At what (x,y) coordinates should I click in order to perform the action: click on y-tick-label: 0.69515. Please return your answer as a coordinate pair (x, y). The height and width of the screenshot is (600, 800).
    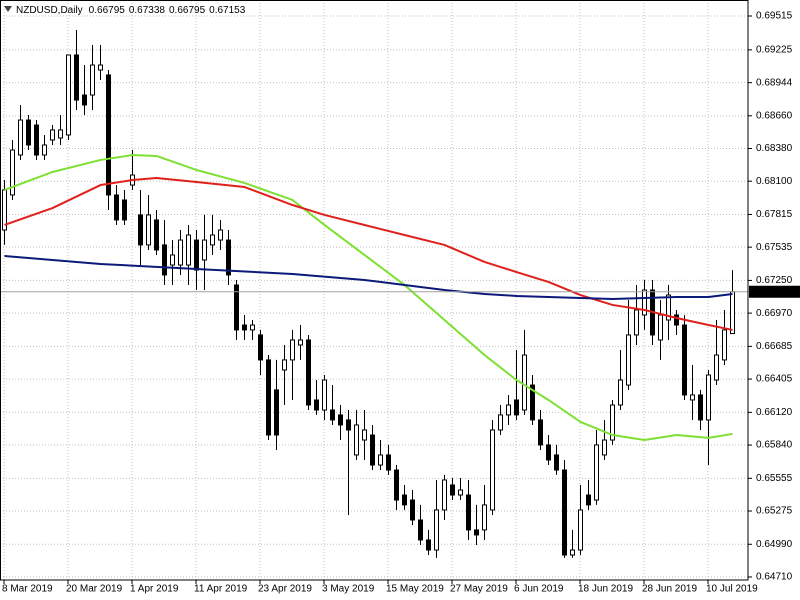
    Looking at the image, I should click on (774, 16).